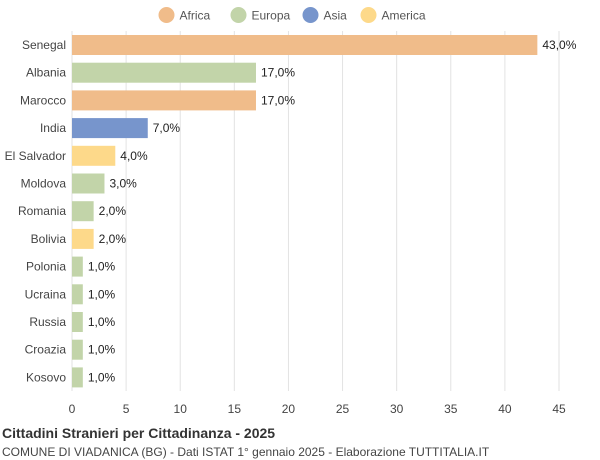 The image size is (600, 460). What do you see at coordinates (292, 15) in the screenshot?
I see `legend: Africa Europa Asia America` at bounding box center [292, 15].